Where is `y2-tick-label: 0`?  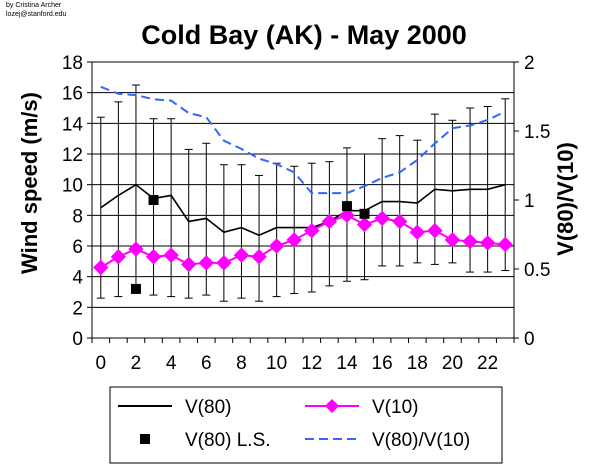
y2-tick-label: 0 is located at coordinates (529, 339).